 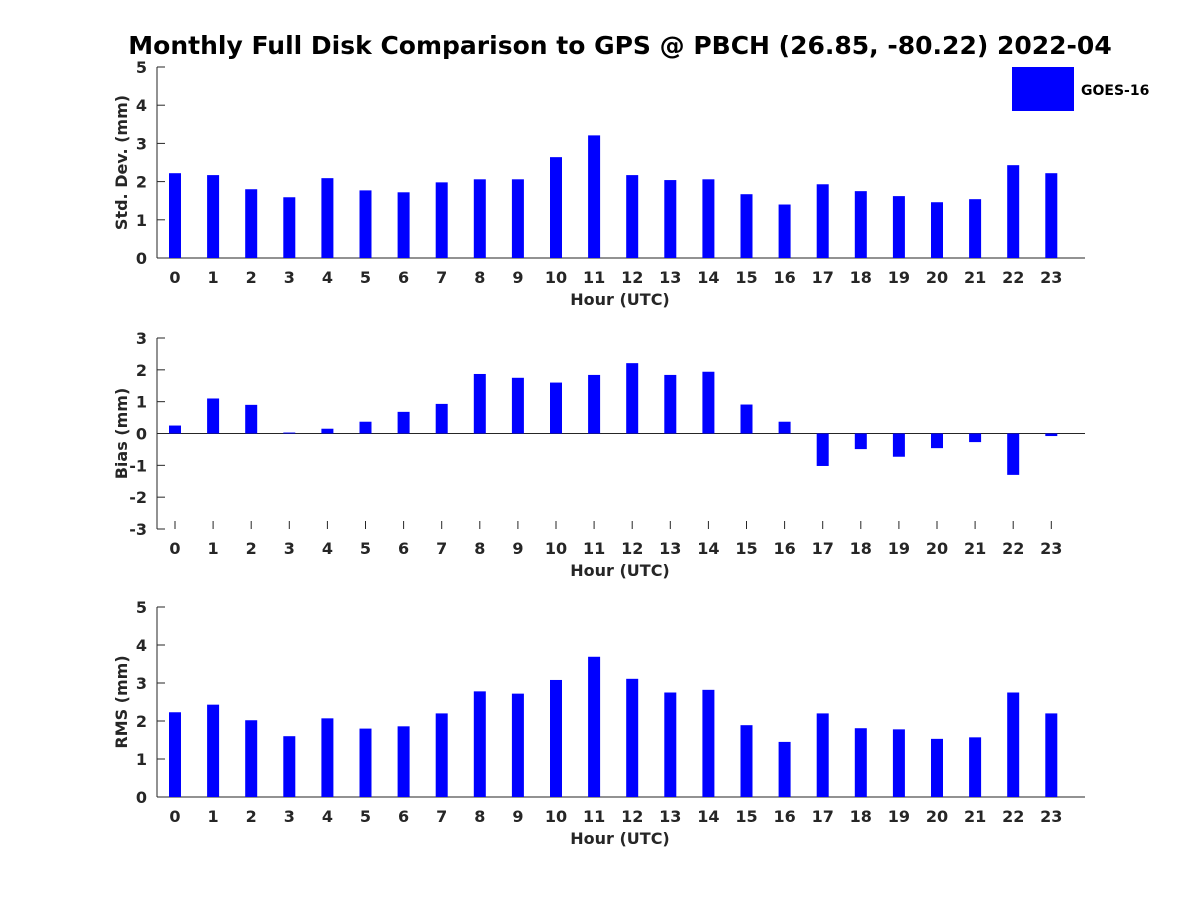 What do you see at coordinates (937, 816) in the screenshot?
I see `x-tick-label: 20` at bounding box center [937, 816].